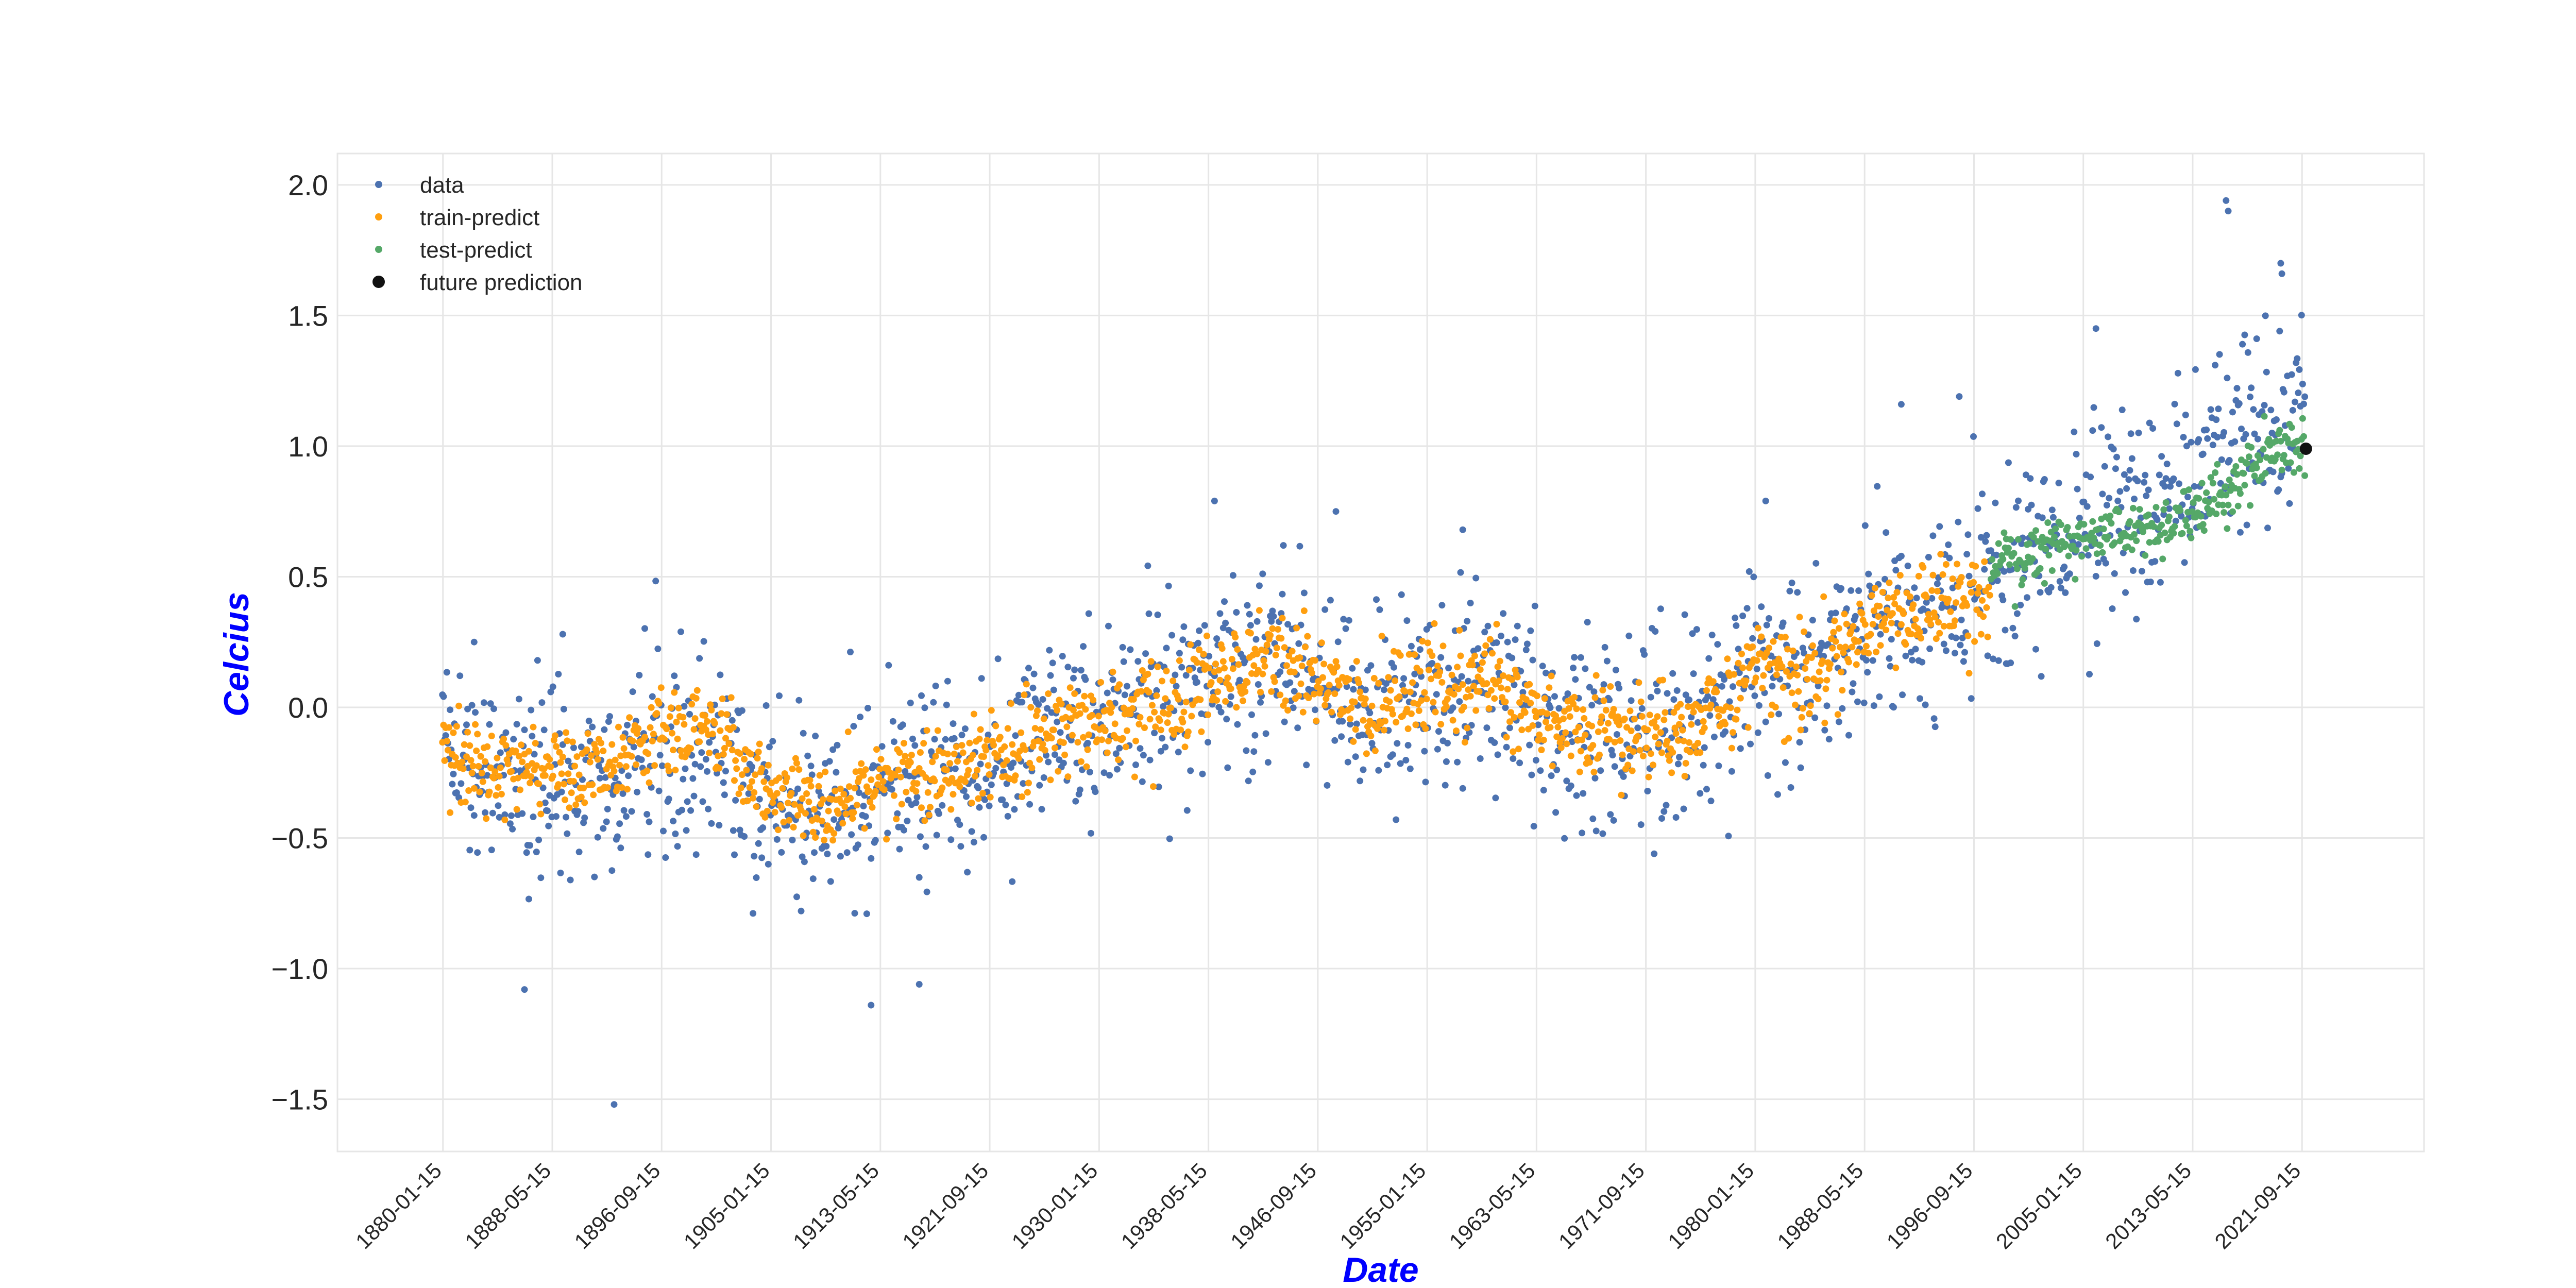 The image size is (2576, 1288). What do you see at coordinates (1055, 1205) in the screenshot?
I see `x-tick-label: 1930-01-15` at bounding box center [1055, 1205].